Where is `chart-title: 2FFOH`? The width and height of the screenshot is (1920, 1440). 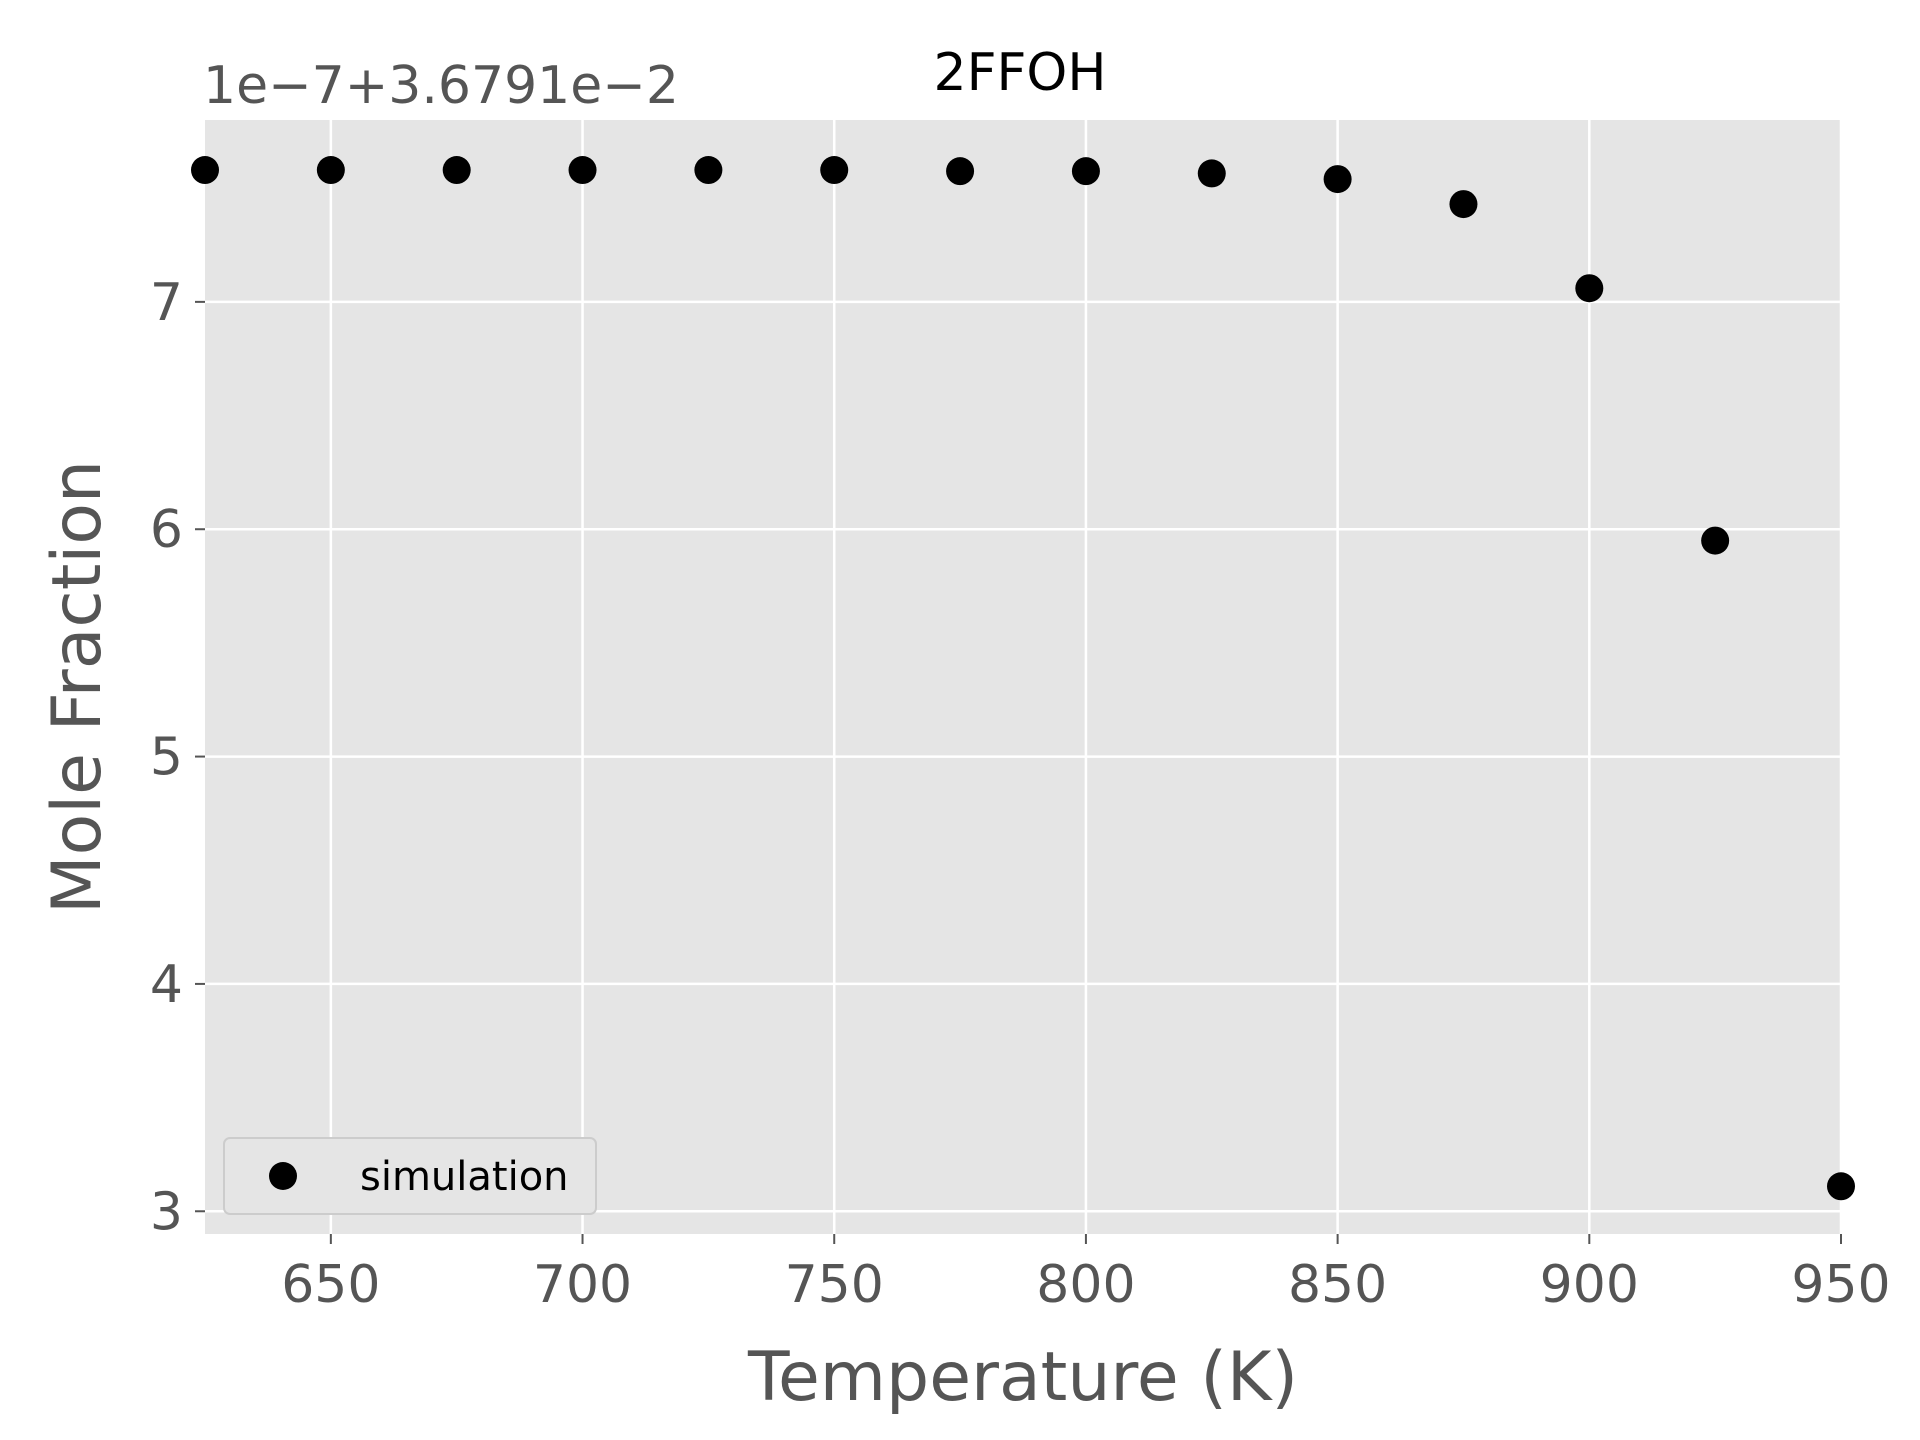
chart-title: 2FFOH is located at coordinates (1020, 73).